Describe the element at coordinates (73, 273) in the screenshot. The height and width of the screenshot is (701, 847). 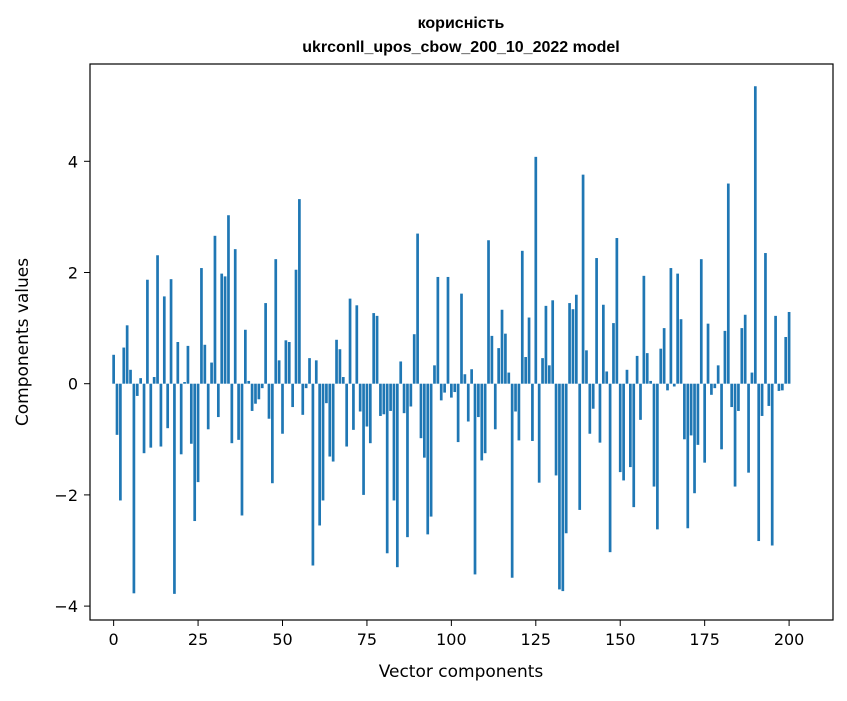
I see `y-tick-label: 2` at that location.